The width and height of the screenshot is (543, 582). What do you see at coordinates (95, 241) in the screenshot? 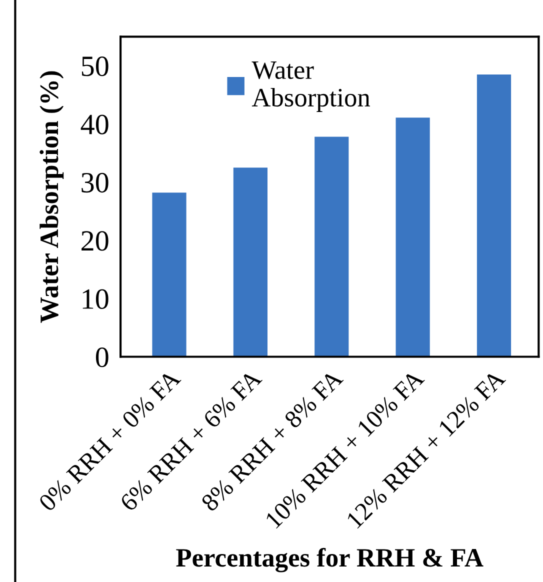
I see `y-tick-label: 20` at bounding box center [95, 241].